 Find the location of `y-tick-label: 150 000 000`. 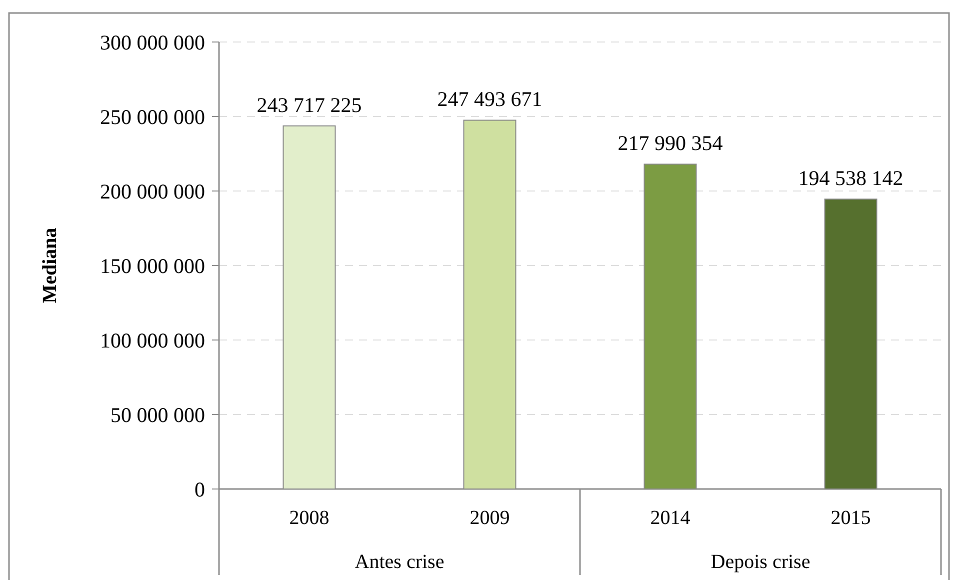

y-tick-label: 150 000 000 is located at coordinates (152, 266).